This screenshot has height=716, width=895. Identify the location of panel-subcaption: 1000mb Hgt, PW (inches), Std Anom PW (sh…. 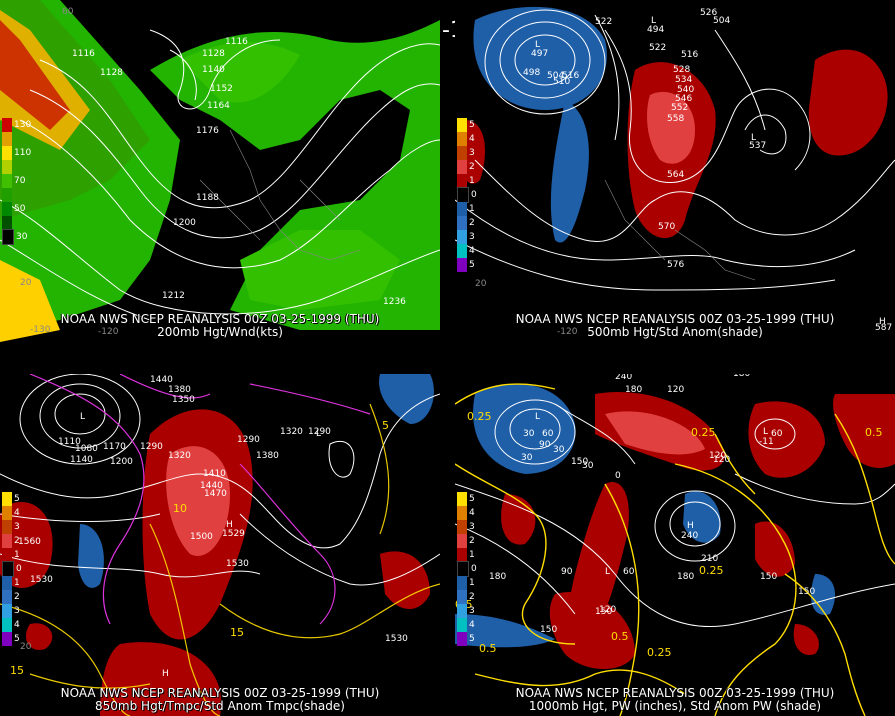
(675, 706).